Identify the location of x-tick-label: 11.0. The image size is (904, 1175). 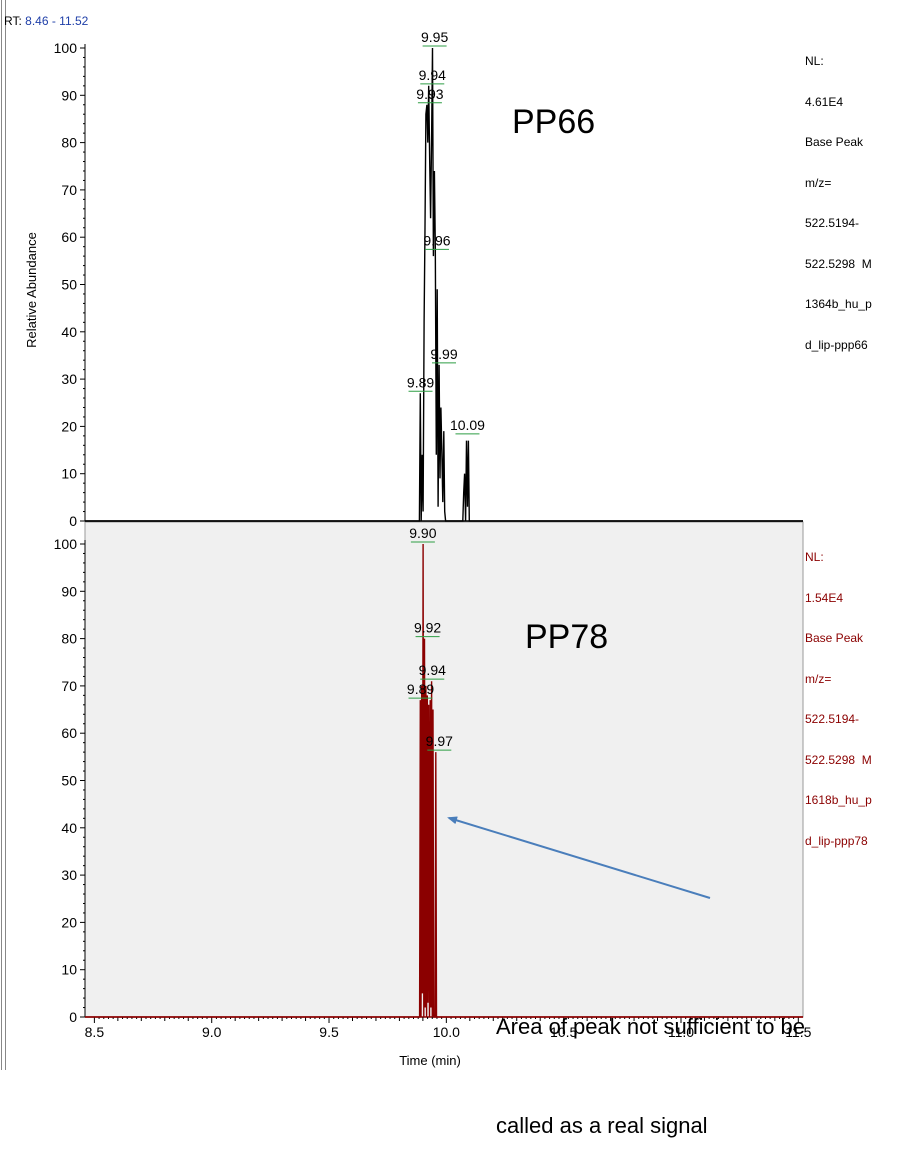
(681, 1032).